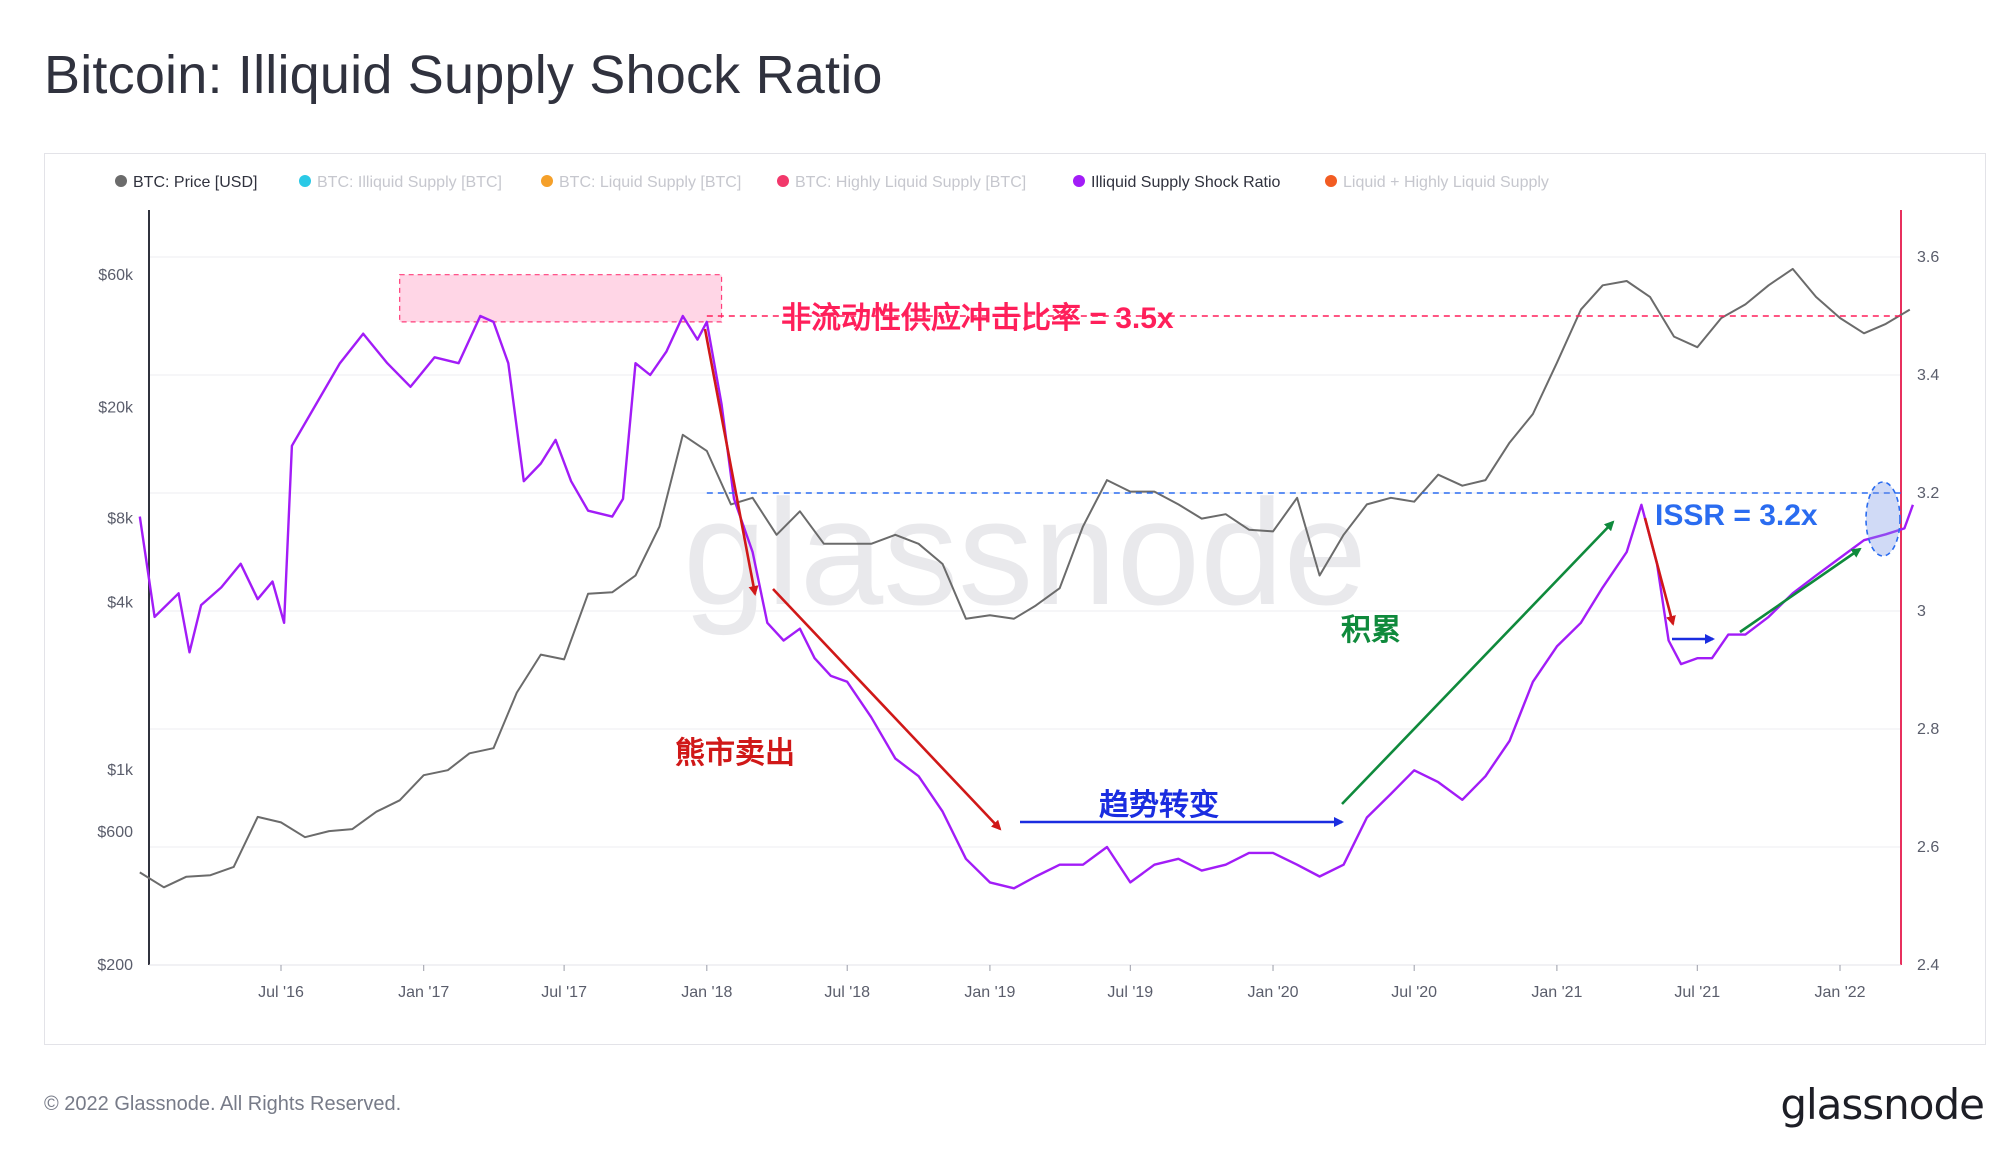 The width and height of the screenshot is (2000, 1153). What do you see at coordinates (1928, 375) in the screenshot?
I see `right-tick-label: 3.4` at bounding box center [1928, 375].